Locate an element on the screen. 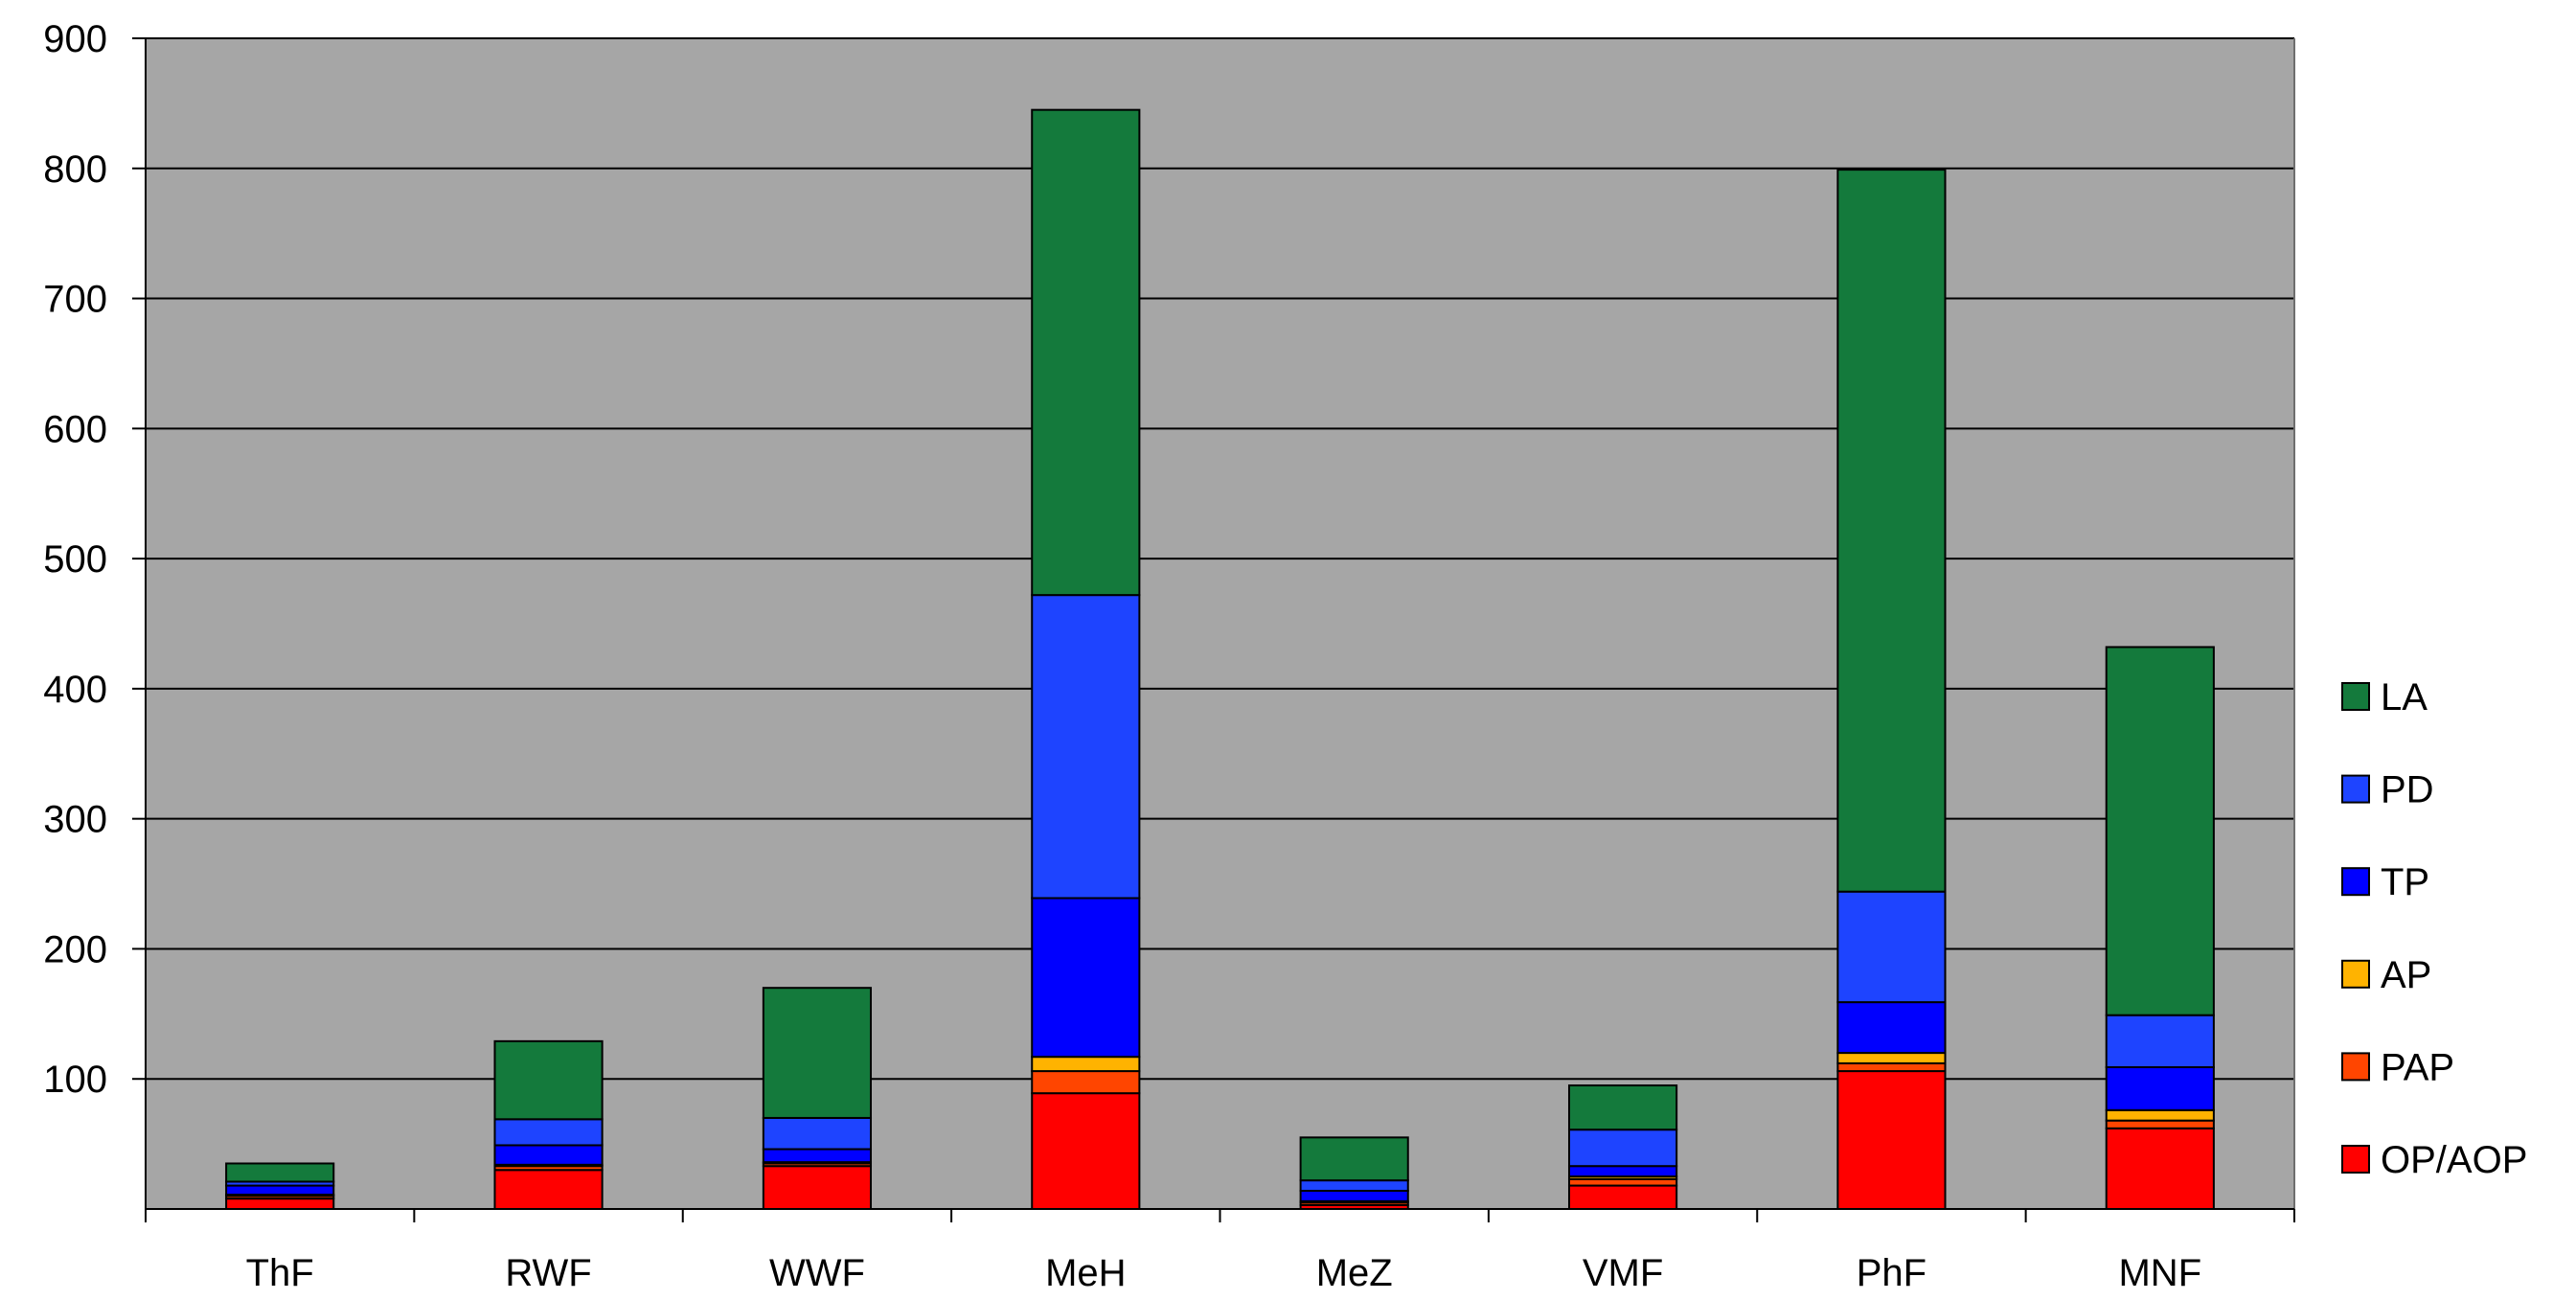  legend-swatch-LA is located at coordinates (2355, 696).